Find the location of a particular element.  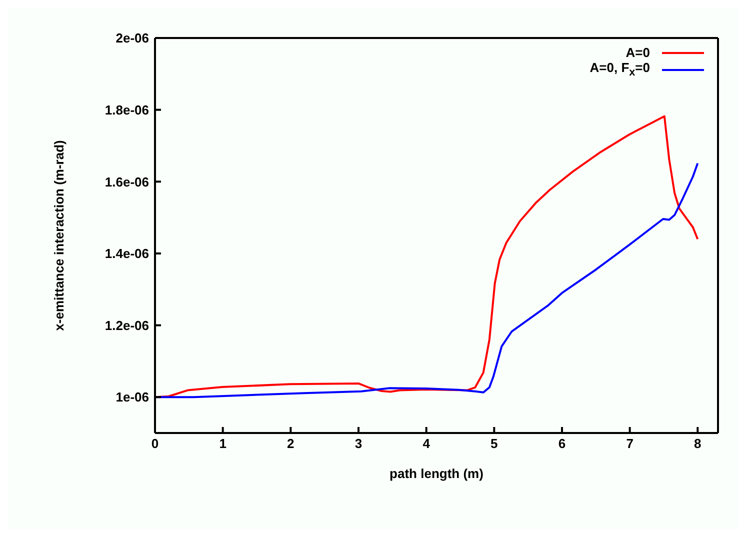

x-tick-label: 7 is located at coordinates (630, 444).